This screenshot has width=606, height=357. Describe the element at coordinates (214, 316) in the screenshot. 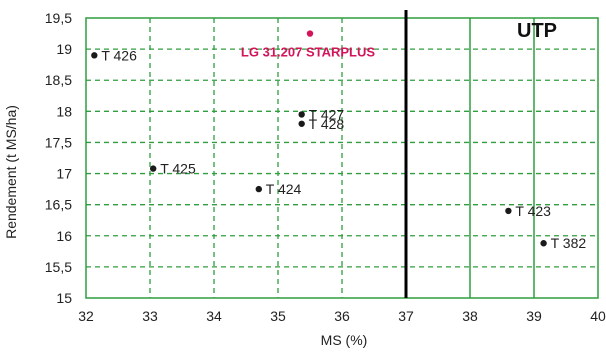

I see `x-tick-label: 34` at that location.